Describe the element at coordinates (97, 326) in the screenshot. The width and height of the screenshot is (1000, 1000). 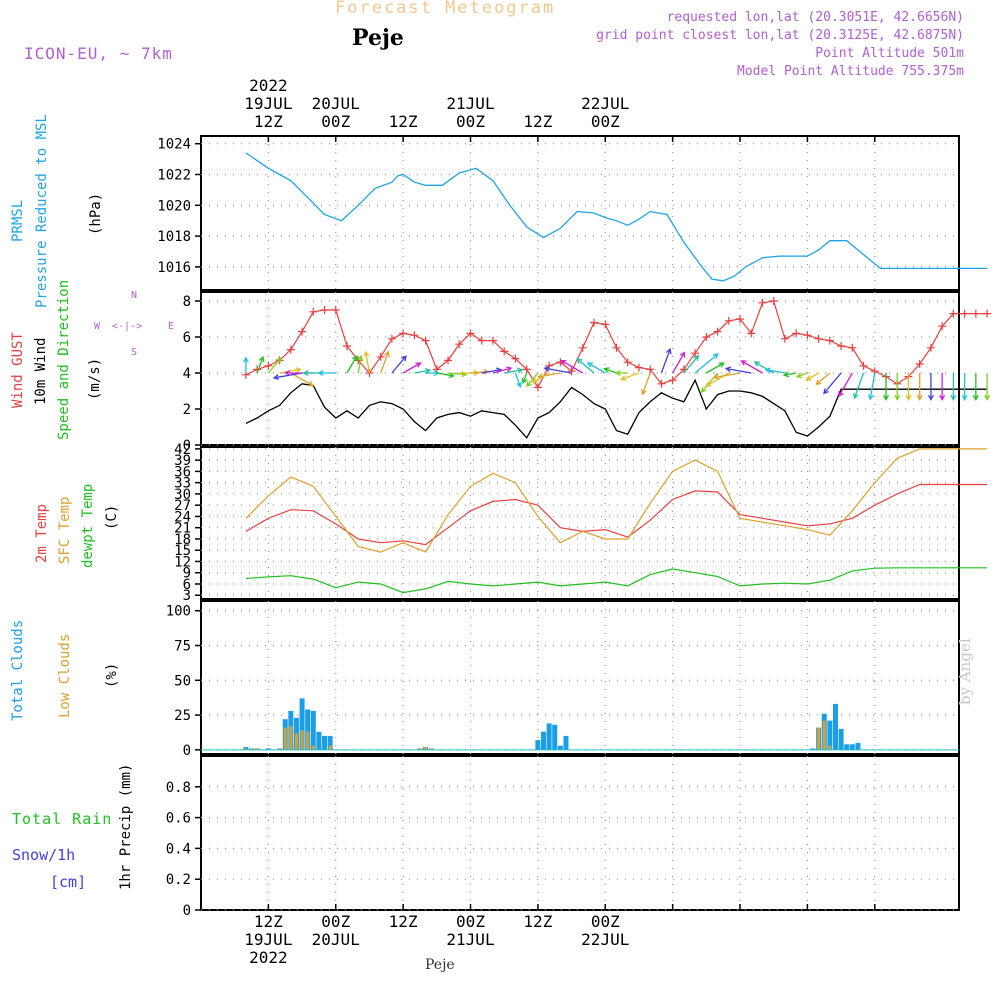
I see `compass-w: W` at that location.